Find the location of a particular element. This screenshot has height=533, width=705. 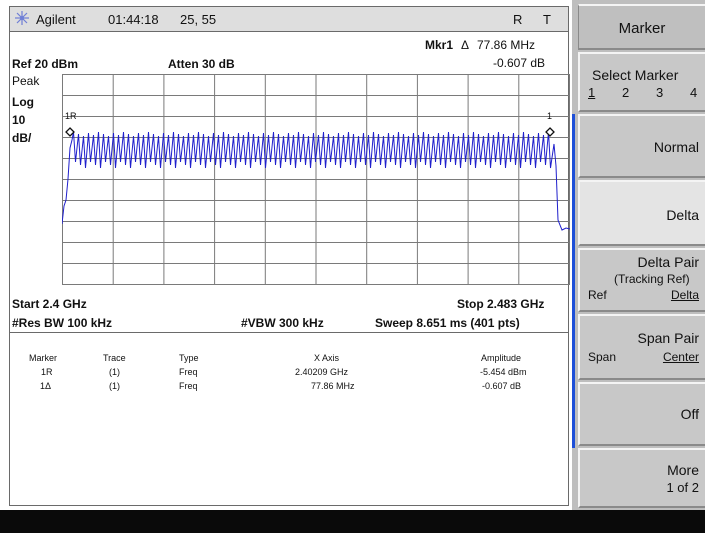

delta-pair-delta: Delta is located at coordinates (685, 295).